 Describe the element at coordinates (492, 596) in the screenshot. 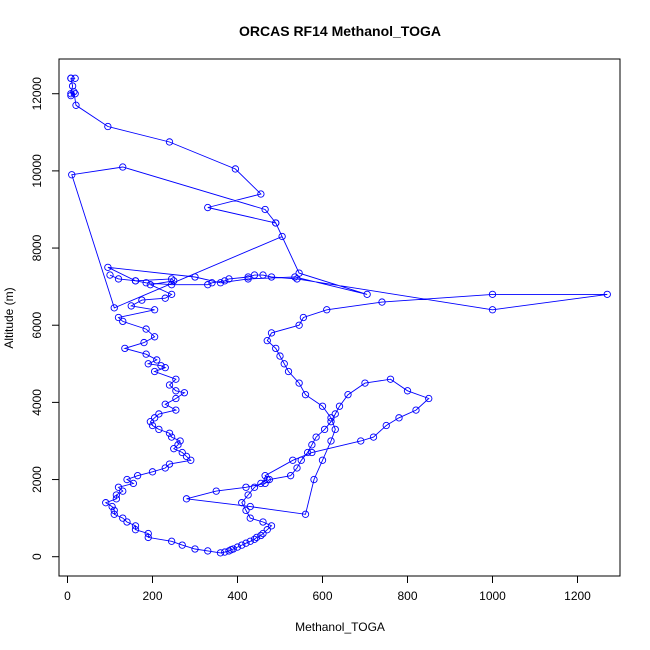

I see `x-tick-label: 1000` at that location.